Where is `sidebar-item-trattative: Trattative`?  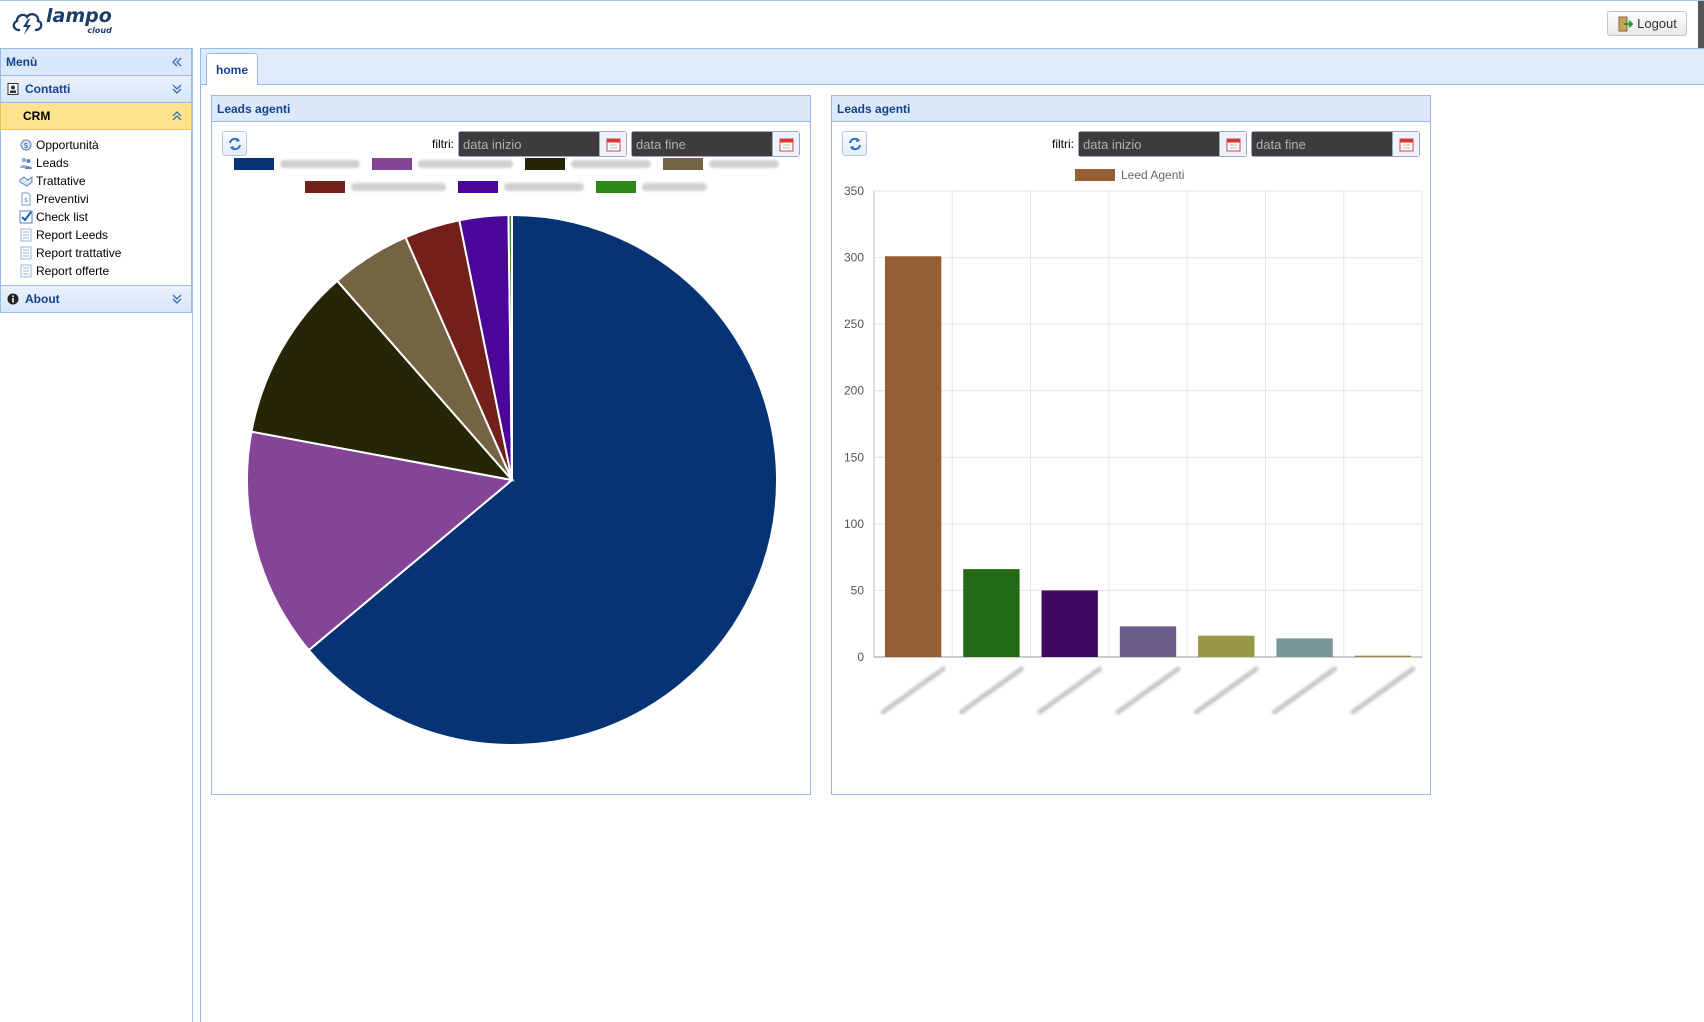 sidebar-item-trattative: Trattative is located at coordinates (96, 181).